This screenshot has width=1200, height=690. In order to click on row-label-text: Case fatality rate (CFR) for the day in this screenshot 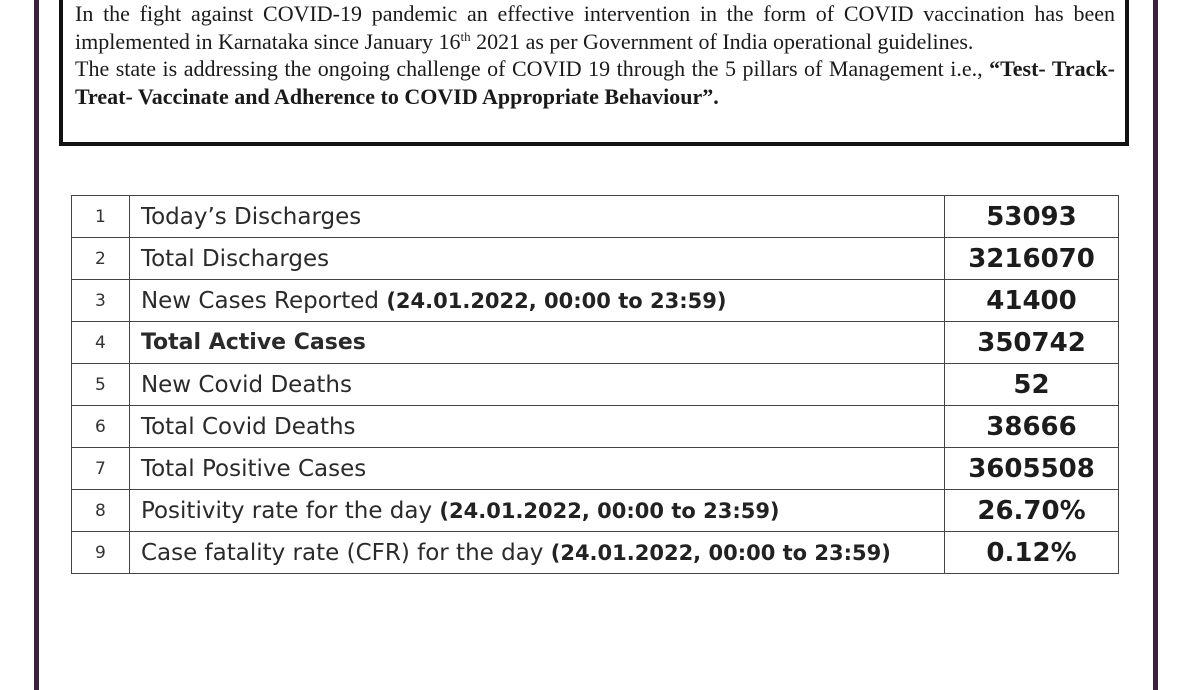, I will do `click(345, 552)`.